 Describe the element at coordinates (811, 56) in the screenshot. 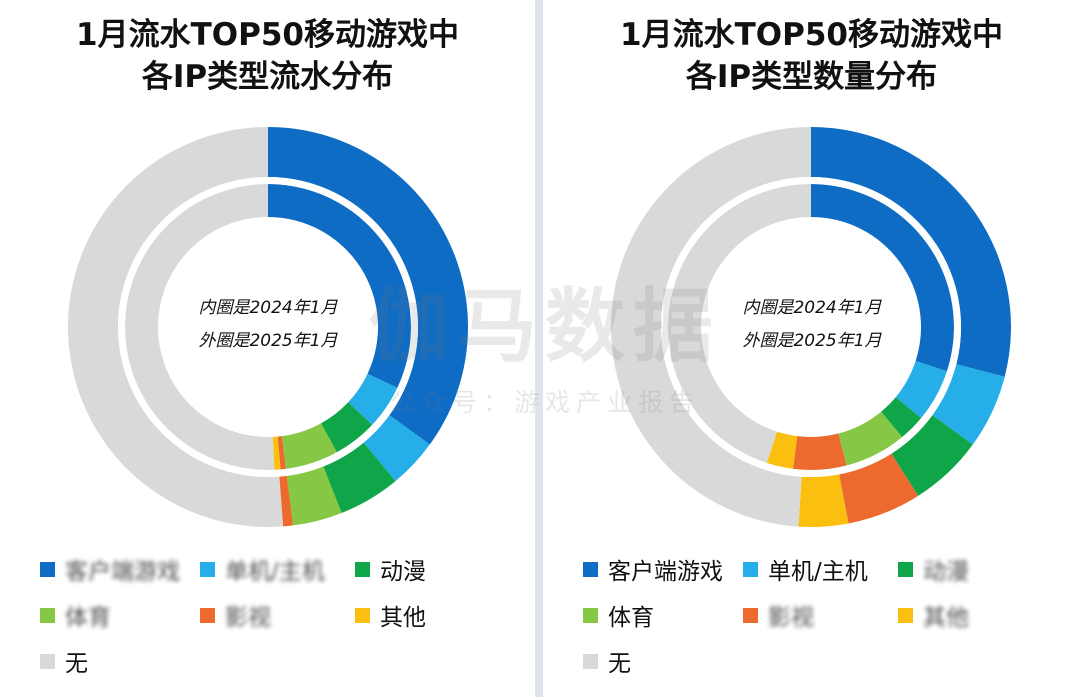

I see `chart-title: 1月流水TOP50移动游戏中 各IP类型数量分布` at that location.